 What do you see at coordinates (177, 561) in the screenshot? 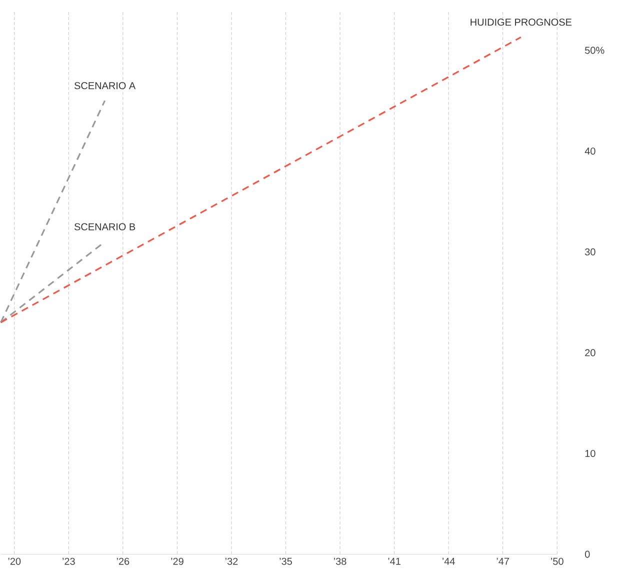
I see `x-tick-label: ’29` at bounding box center [177, 561].